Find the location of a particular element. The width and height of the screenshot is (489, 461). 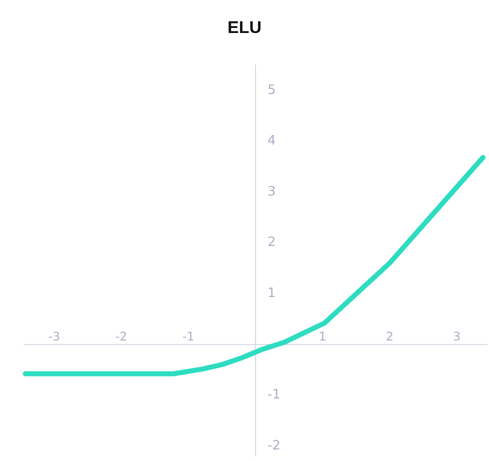

x-tick-label: -1 is located at coordinates (188, 336).